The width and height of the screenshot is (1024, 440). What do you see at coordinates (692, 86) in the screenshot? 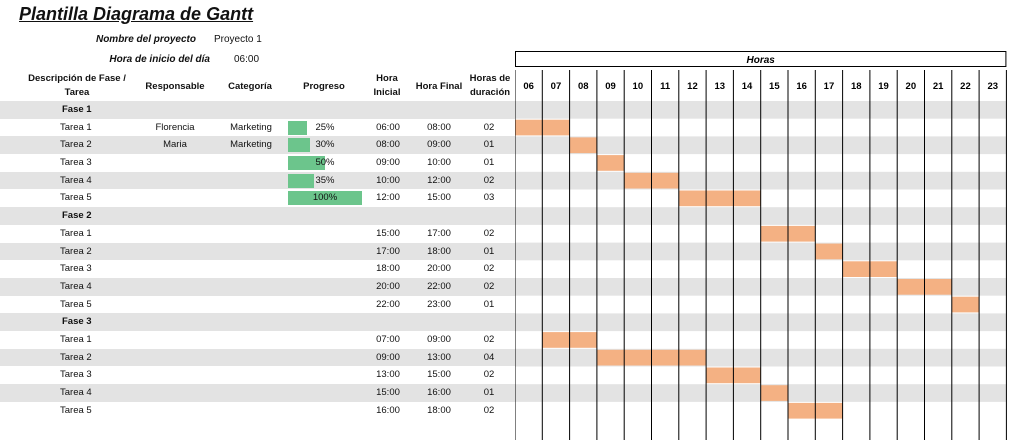
I see `hour-label: 12` at bounding box center [692, 86].